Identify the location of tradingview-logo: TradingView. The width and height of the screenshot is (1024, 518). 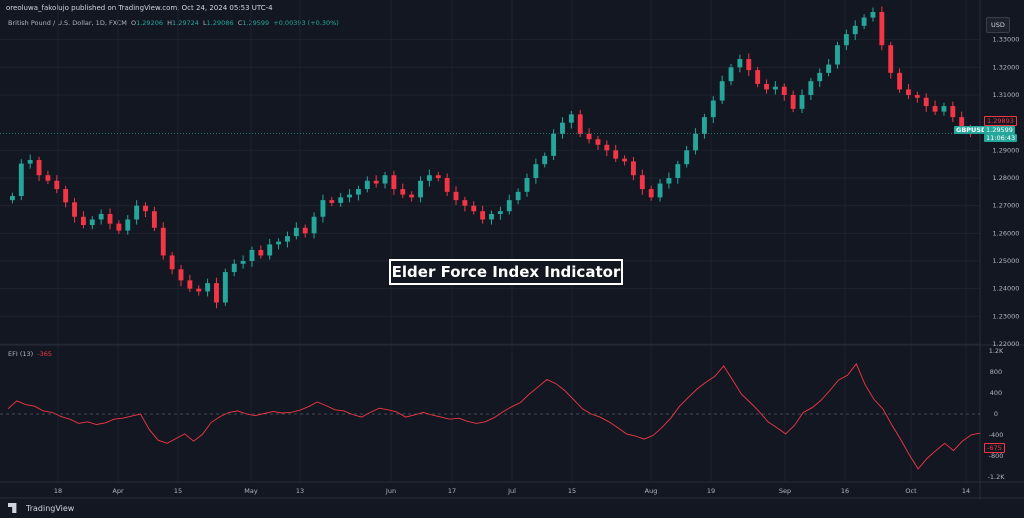
(41, 508).